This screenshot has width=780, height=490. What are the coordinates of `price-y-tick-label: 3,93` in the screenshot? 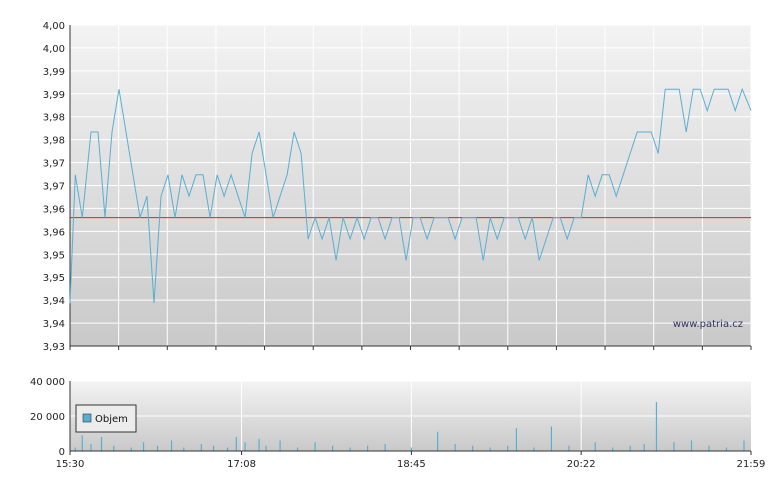 It's located at (54, 347).